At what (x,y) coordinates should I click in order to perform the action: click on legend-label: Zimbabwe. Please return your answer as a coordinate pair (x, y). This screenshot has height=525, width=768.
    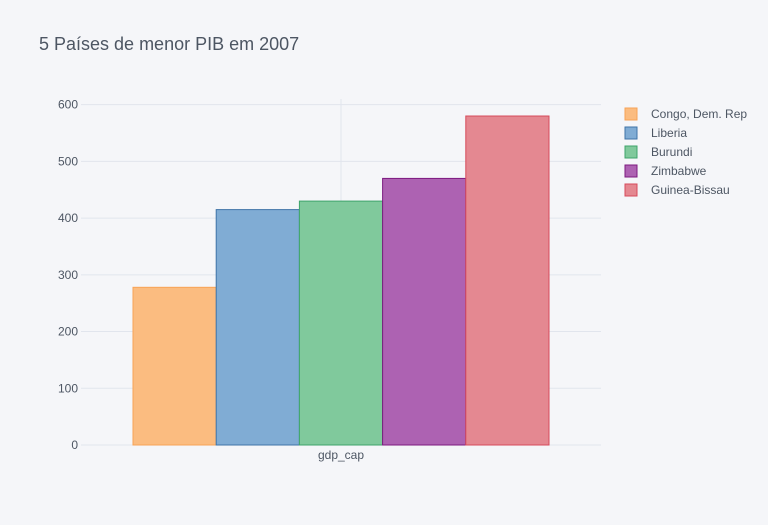
    Looking at the image, I should click on (679, 171).